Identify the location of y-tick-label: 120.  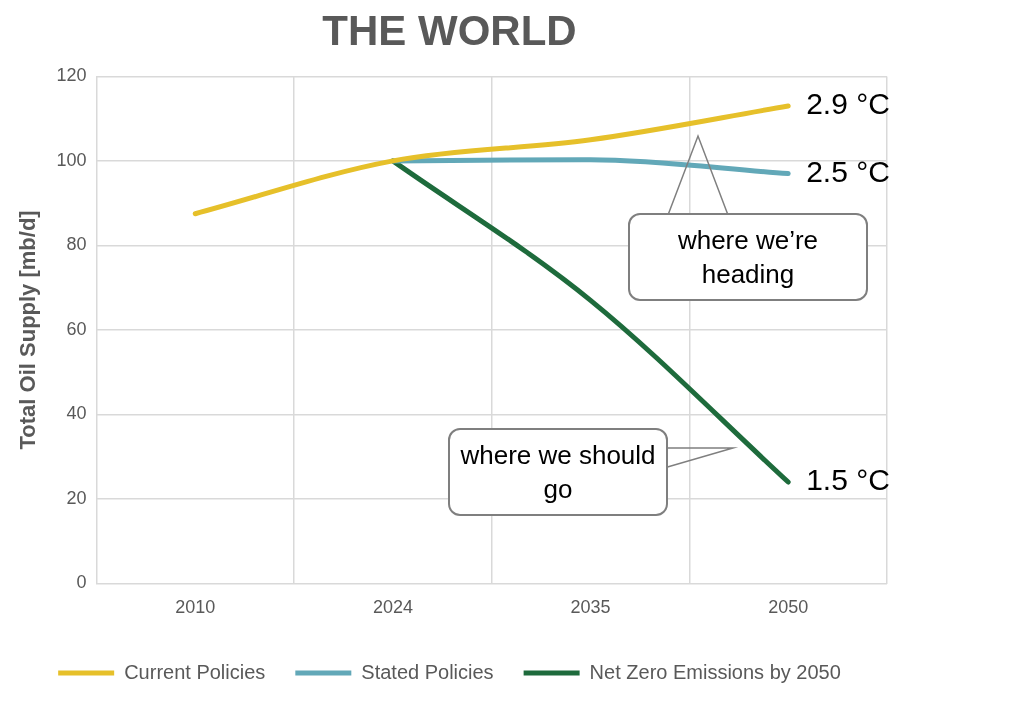
(71, 75).